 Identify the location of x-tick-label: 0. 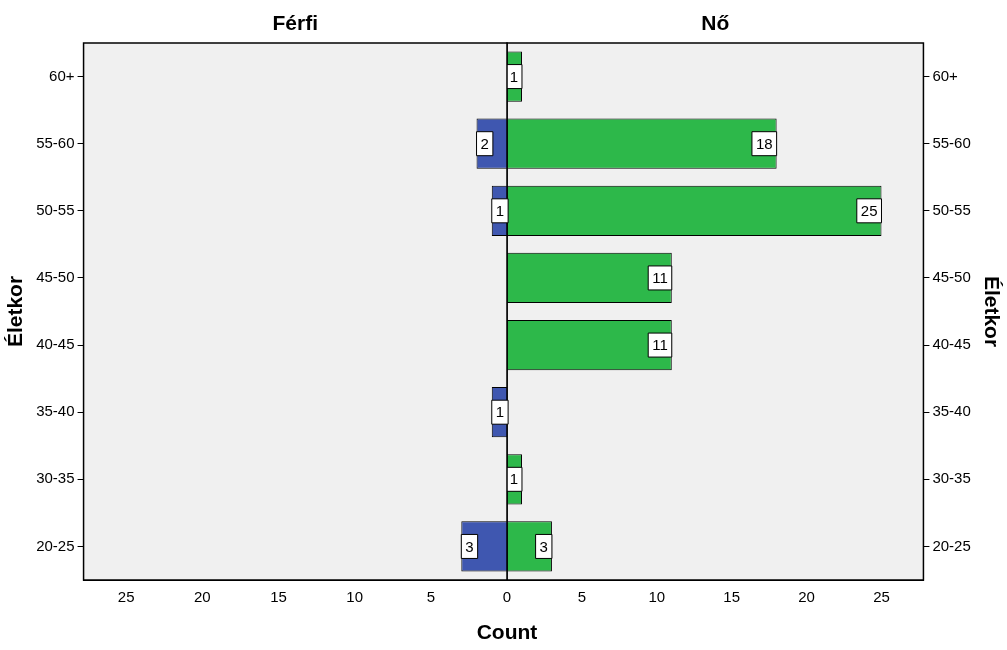
(507, 597).